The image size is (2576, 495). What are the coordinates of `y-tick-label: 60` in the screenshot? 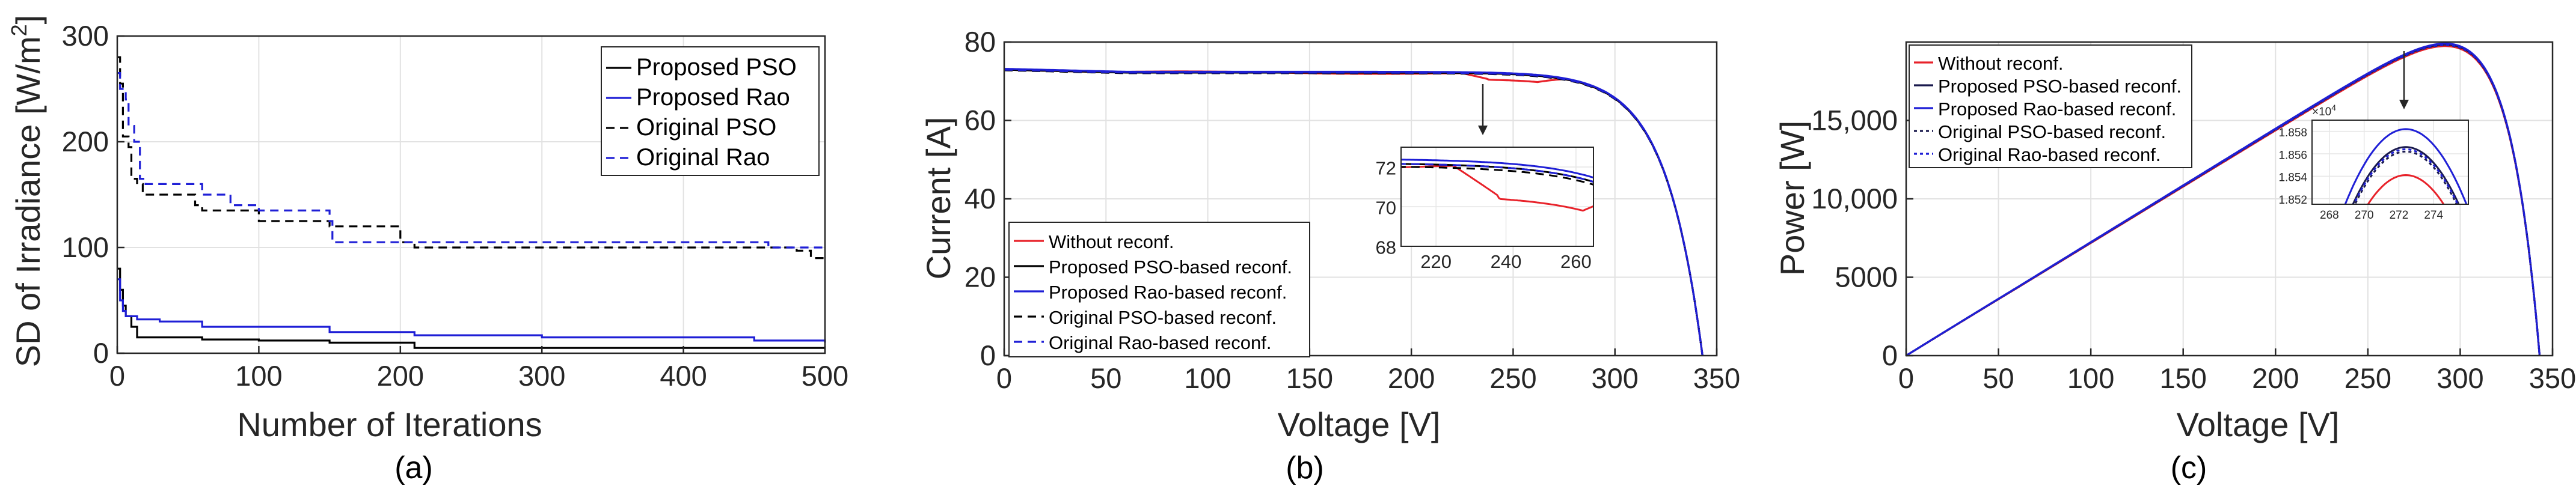 It's located at (980, 120).